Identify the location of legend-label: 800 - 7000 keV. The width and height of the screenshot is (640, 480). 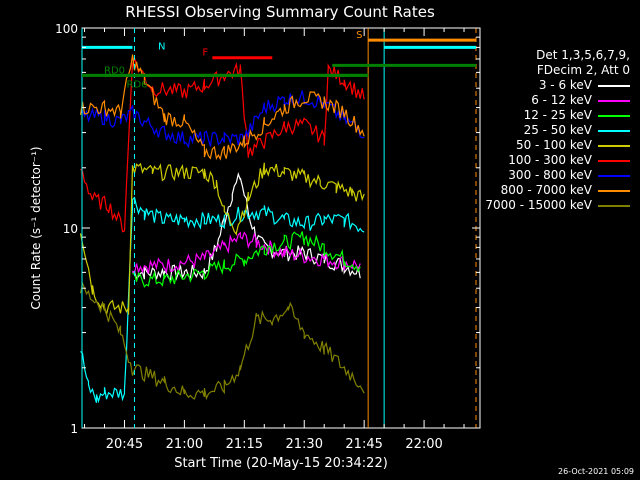
(546, 190).